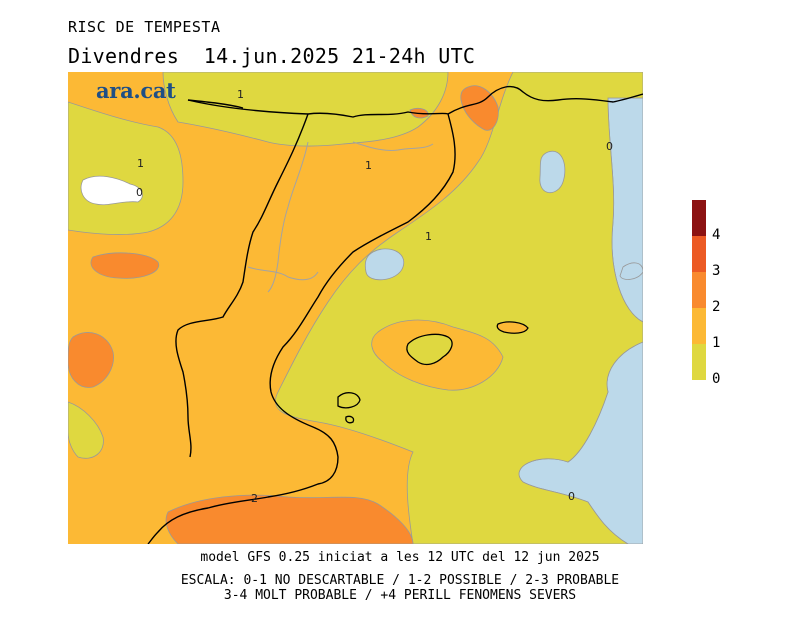 This screenshot has height=617, width=800. I want to click on forecast-date-subtitle: Divendres 14.jun.2025 21-24h UTC, so click(272, 56).